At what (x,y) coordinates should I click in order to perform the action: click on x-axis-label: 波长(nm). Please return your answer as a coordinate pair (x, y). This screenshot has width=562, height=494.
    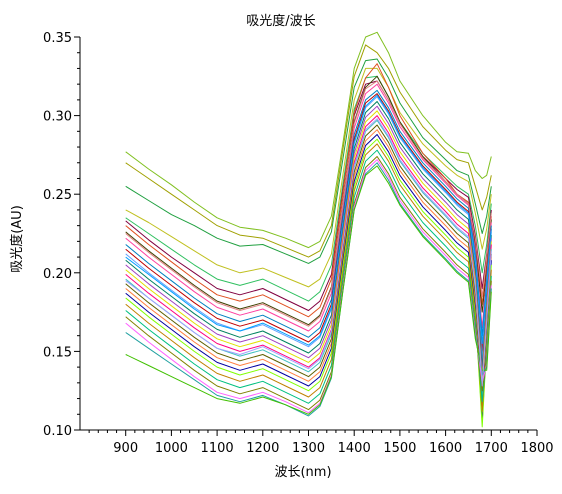
    Looking at the image, I should click on (302, 472).